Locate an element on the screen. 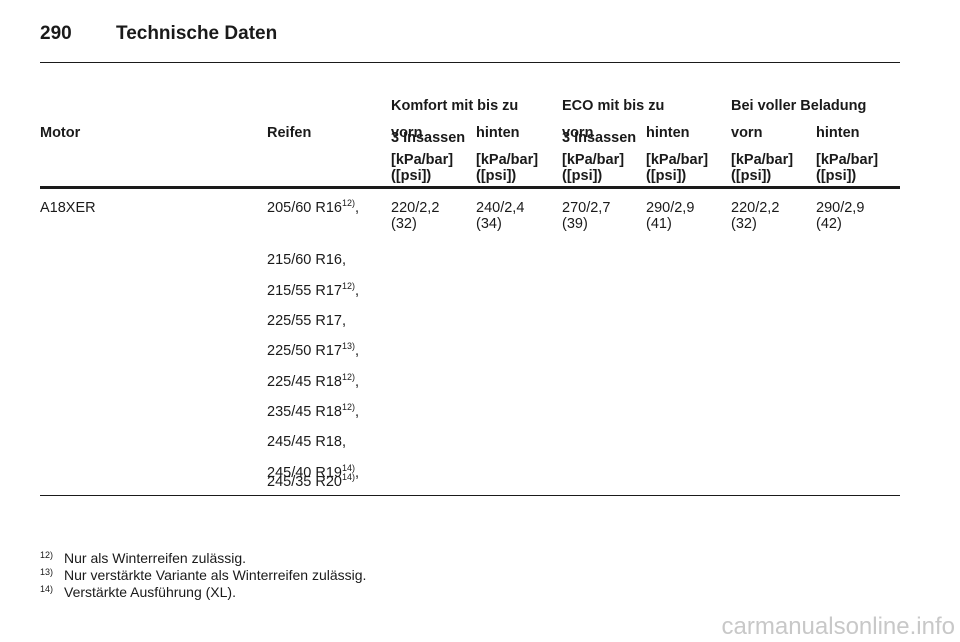 This screenshot has height=642, width=960. tire-size-text: 225/45 R18 is located at coordinates (304, 382).